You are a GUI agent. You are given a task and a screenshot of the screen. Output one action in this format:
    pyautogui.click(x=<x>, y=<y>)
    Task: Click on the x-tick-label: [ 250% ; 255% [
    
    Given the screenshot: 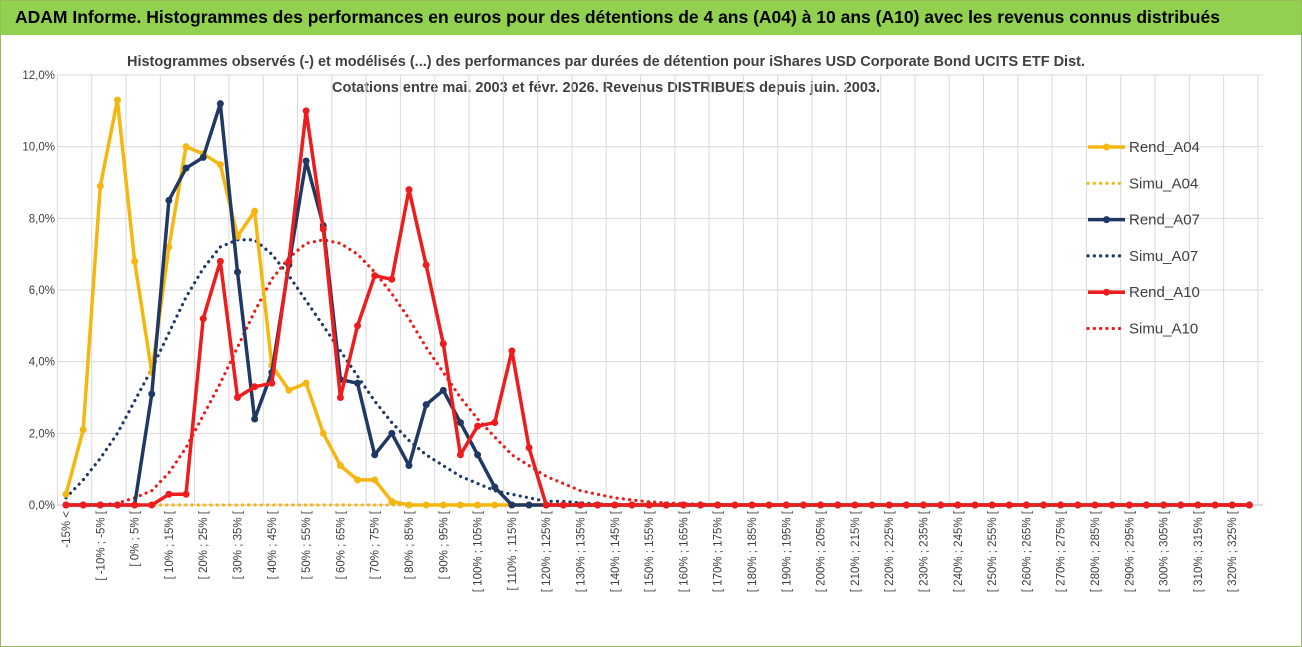 What is the action you would take?
    pyautogui.click(x=993, y=551)
    